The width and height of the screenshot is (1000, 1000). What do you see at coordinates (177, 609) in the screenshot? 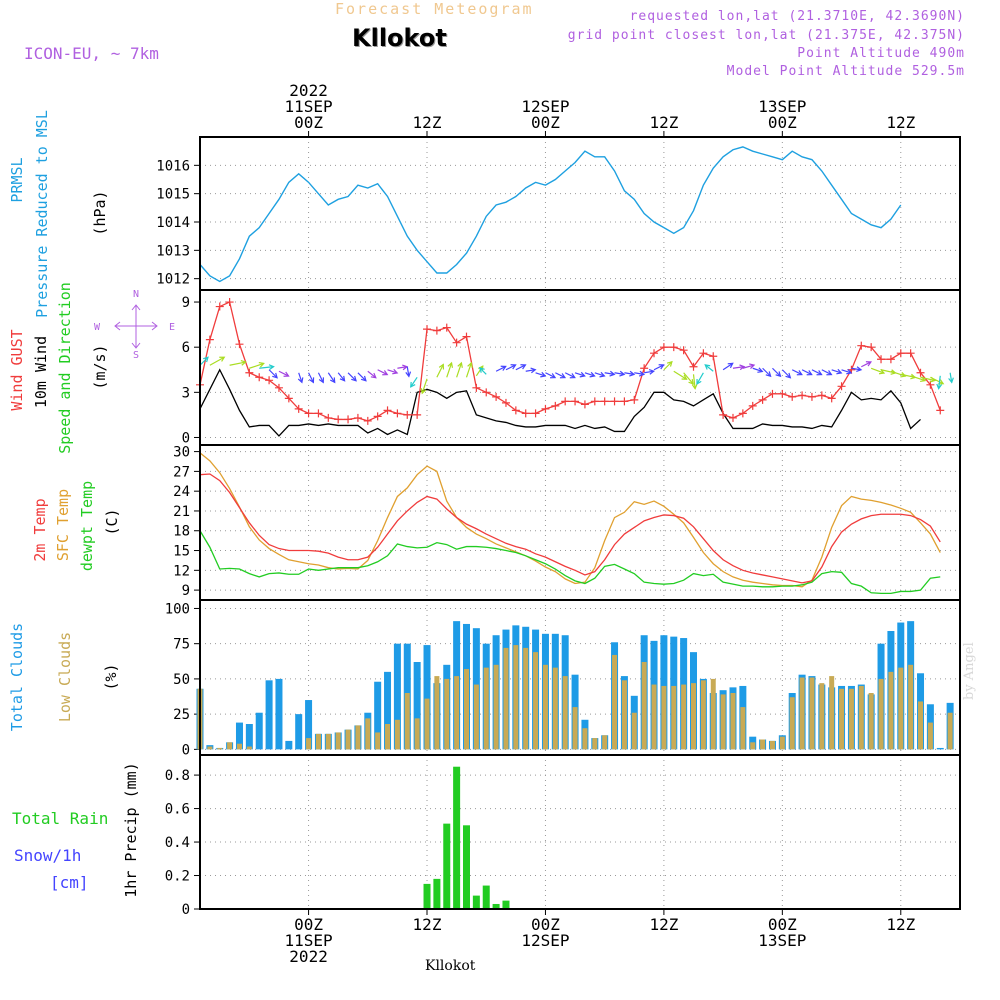
I see `y-tick-label: 100` at bounding box center [177, 609].